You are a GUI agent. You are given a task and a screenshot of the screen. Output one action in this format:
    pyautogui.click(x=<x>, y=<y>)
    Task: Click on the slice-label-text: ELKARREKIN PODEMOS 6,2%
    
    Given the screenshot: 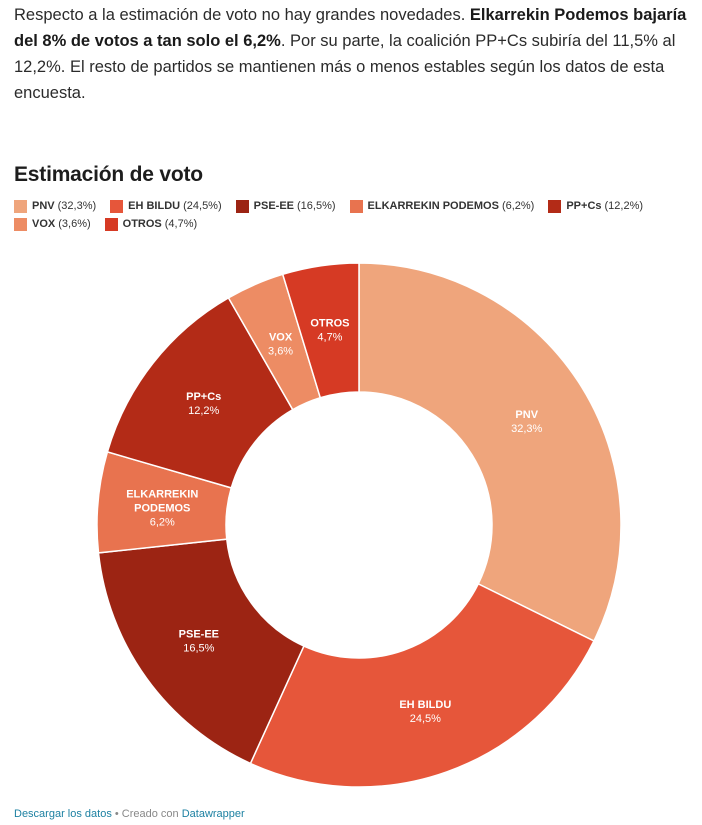 What is the action you would take?
    pyautogui.click(x=162, y=509)
    